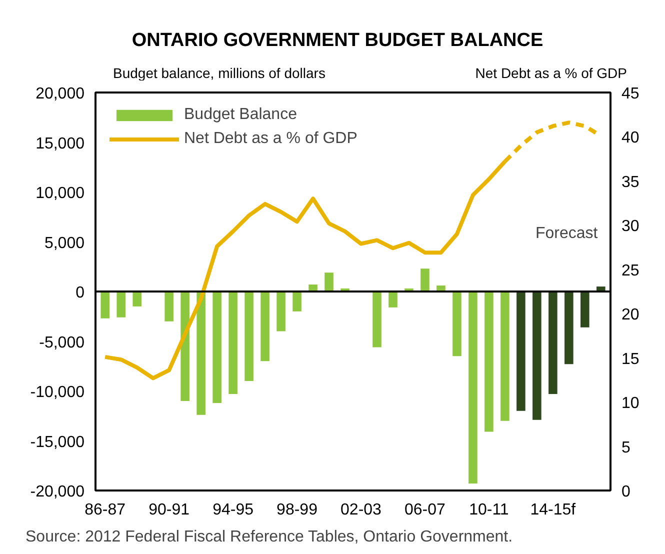  What do you see at coordinates (60, 143) in the screenshot?
I see `y-tick-label: 15,000` at bounding box center [60, 143].